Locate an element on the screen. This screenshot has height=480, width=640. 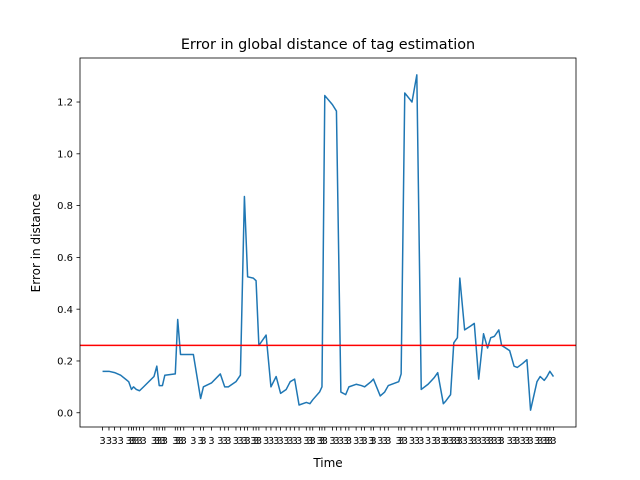
y-ticks: 0.0 0.2 0.4 0.6 0.8 1.0 1.2 is located at coordinates (68, 258).